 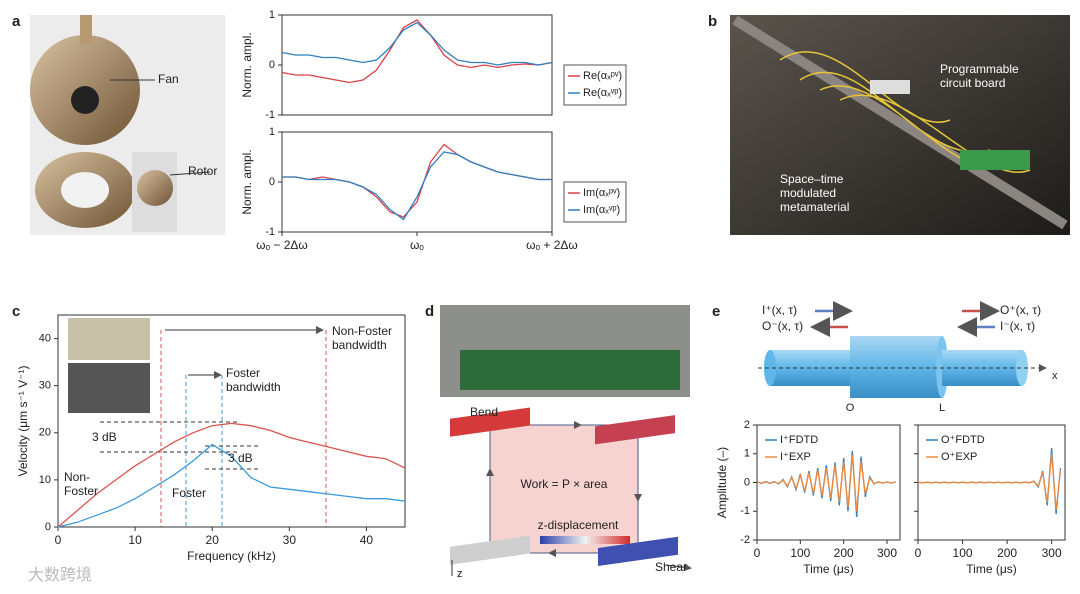 I want to click on legend-label: Im(αₓᵛᵖ), so click(x=601, y=210).